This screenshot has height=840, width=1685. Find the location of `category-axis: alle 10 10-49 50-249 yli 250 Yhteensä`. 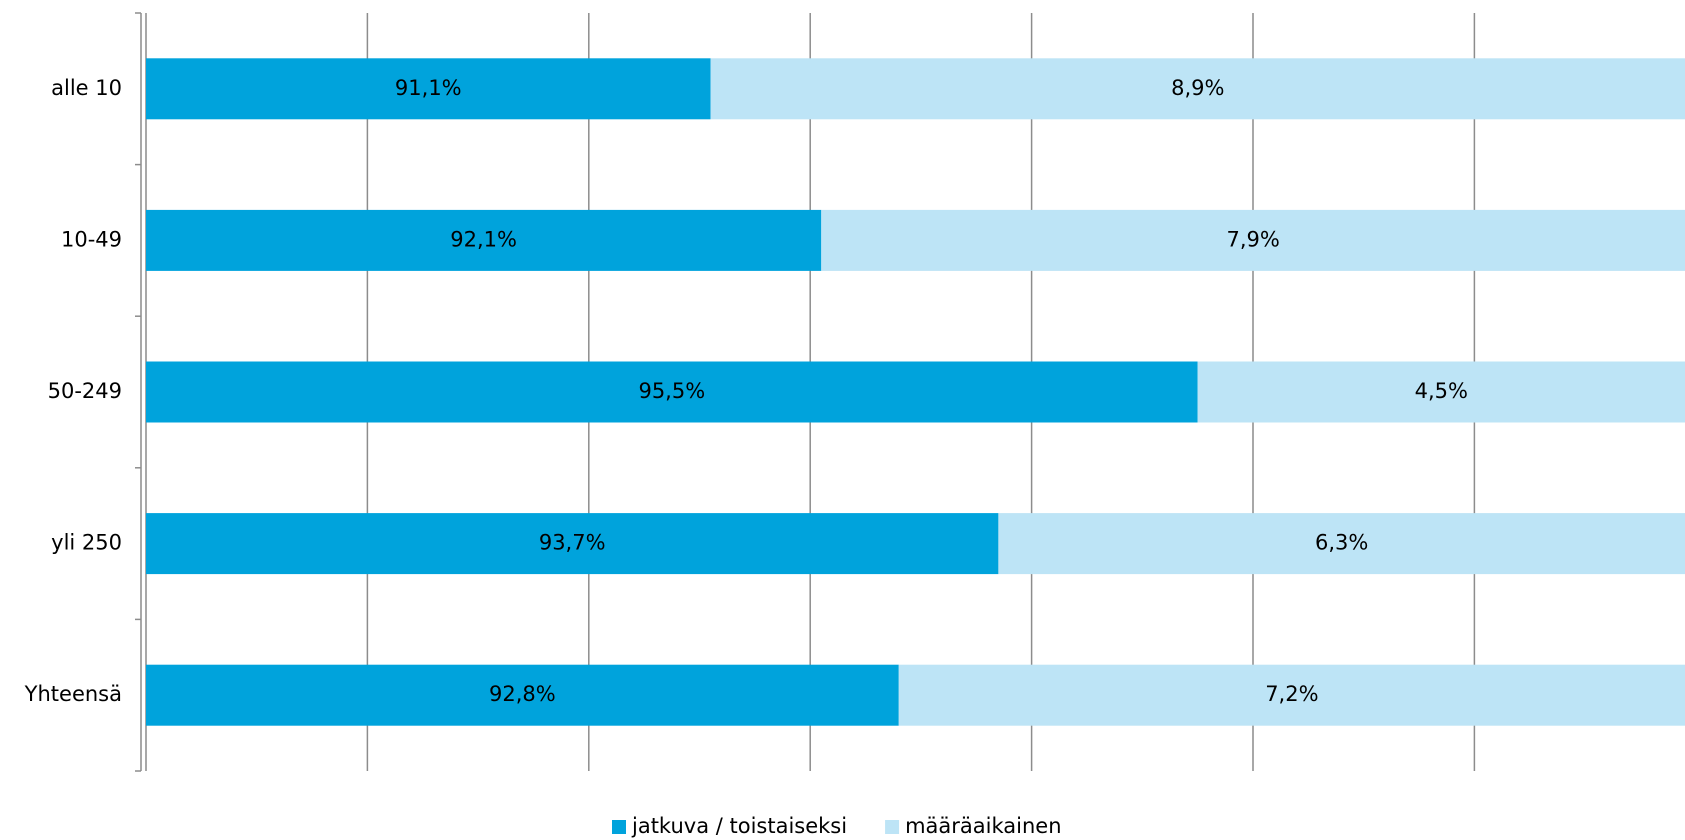

category-axis: alle 10 10-49 50-249 yli 250 Yhteensä is located at coordinates (83, 392).